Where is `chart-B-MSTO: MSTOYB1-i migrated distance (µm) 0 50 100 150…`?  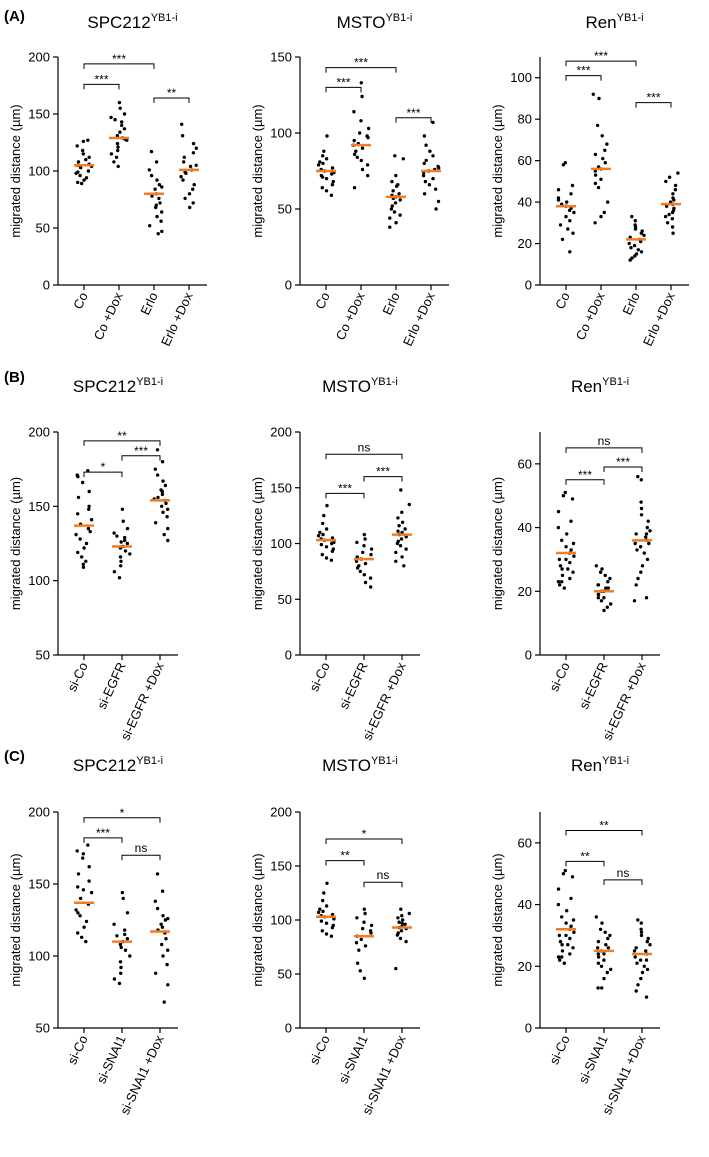
chart-B-MSTO: MSTOYB1-i migrated distance (µm) 0 50 100 150… is located at coordinates (335, 559).